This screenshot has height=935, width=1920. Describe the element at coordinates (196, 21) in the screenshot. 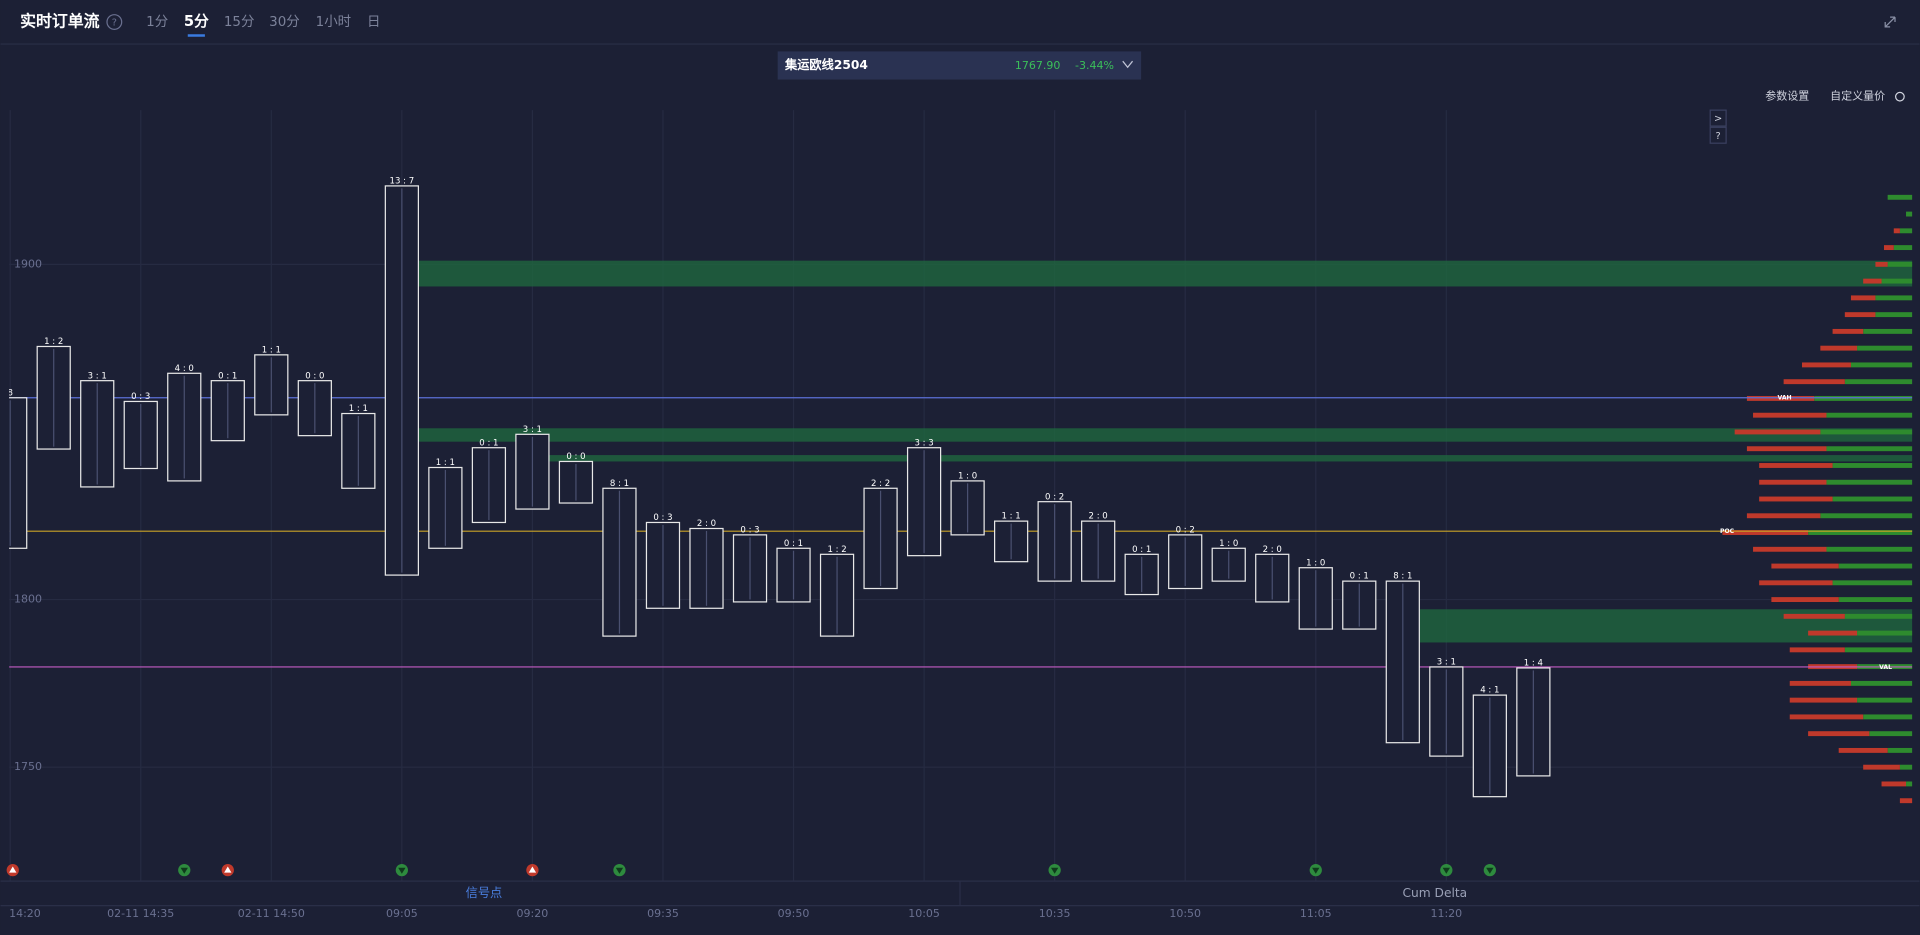

I see `interval-tab: 5分` at that location.